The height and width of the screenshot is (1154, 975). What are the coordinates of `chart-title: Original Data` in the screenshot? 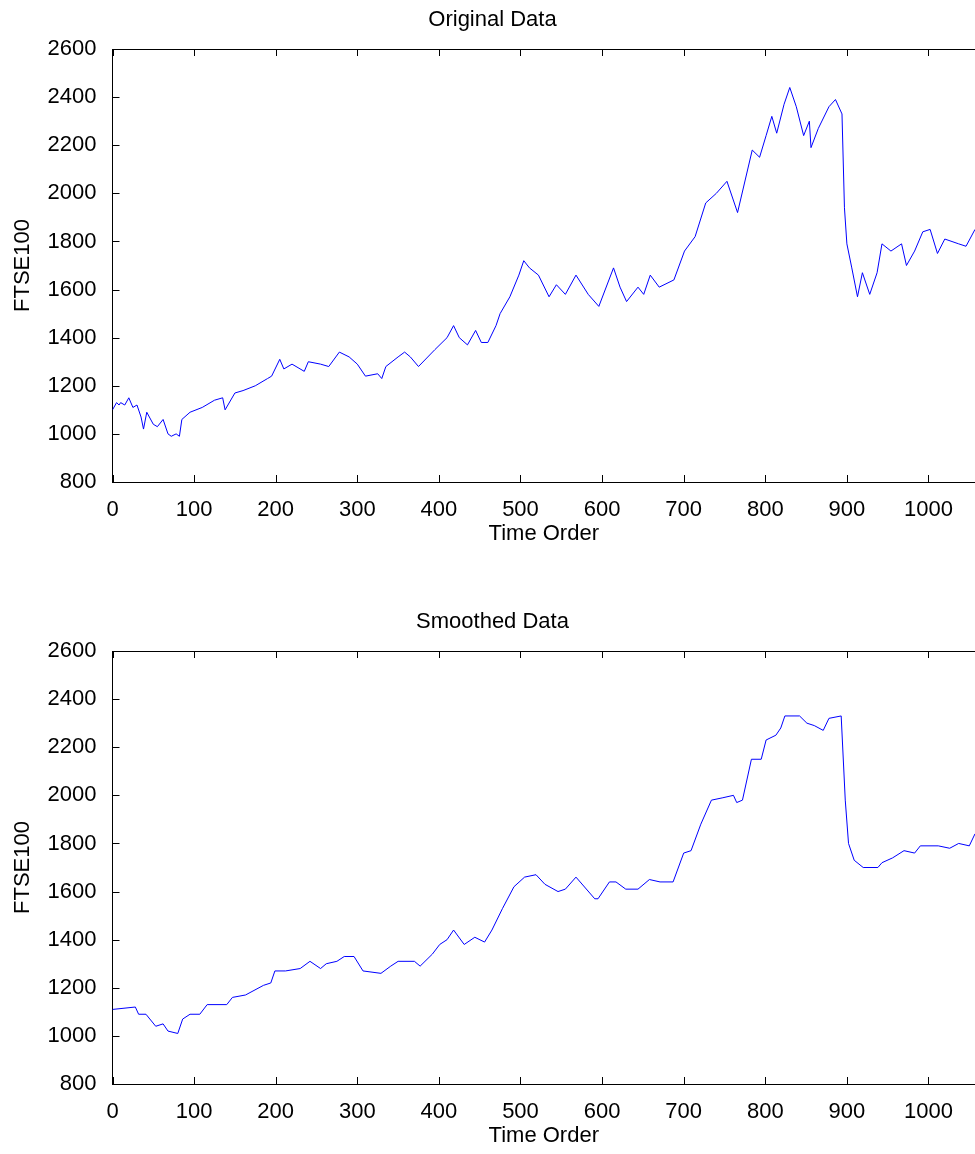 It's located at (493, 19).